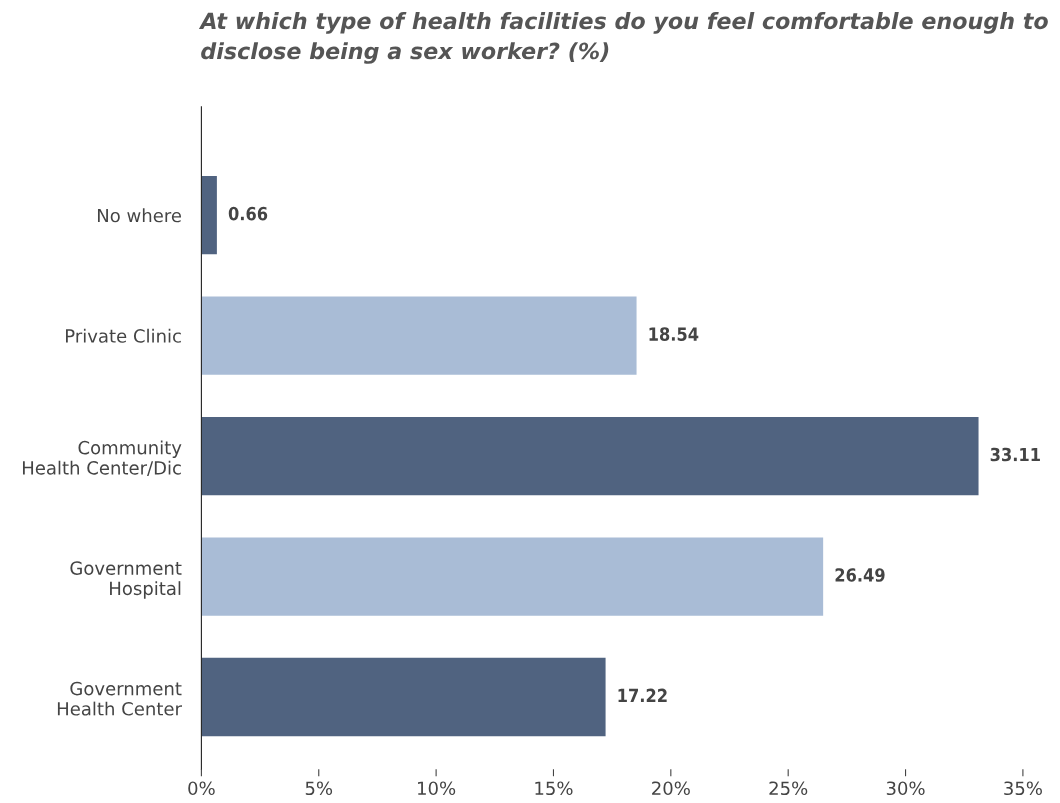  I want to click on x-tick-label: 35%, so click(1023, 788).